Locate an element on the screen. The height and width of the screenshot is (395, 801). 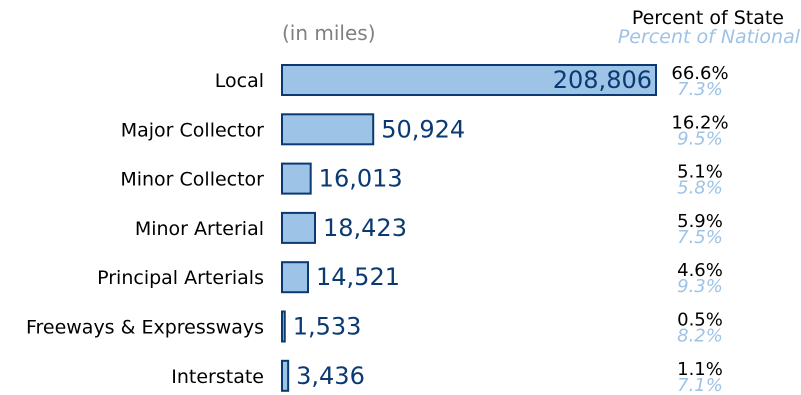
category-label: Principal Arterials is located at coordinates (180, 278).